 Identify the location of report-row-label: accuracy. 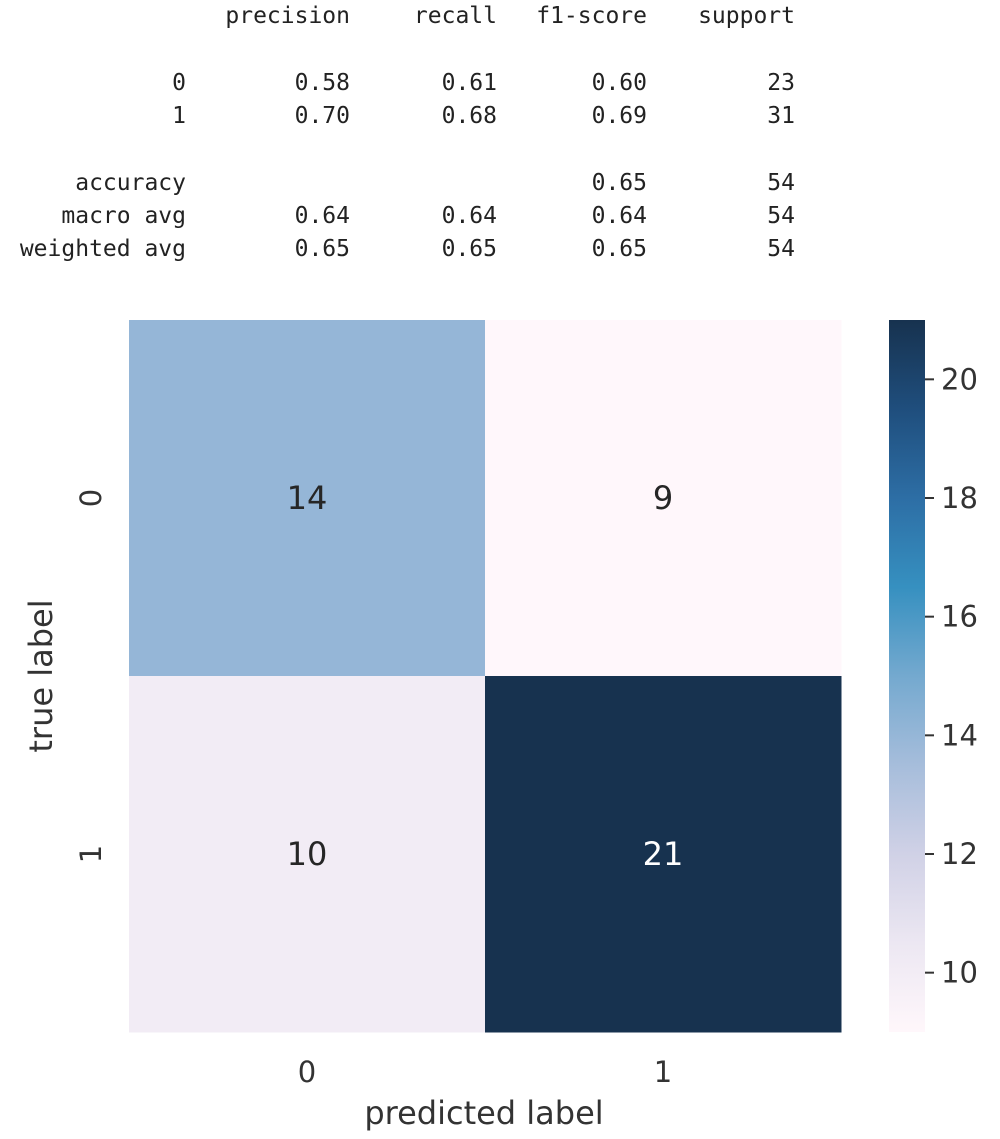
(130, 183).